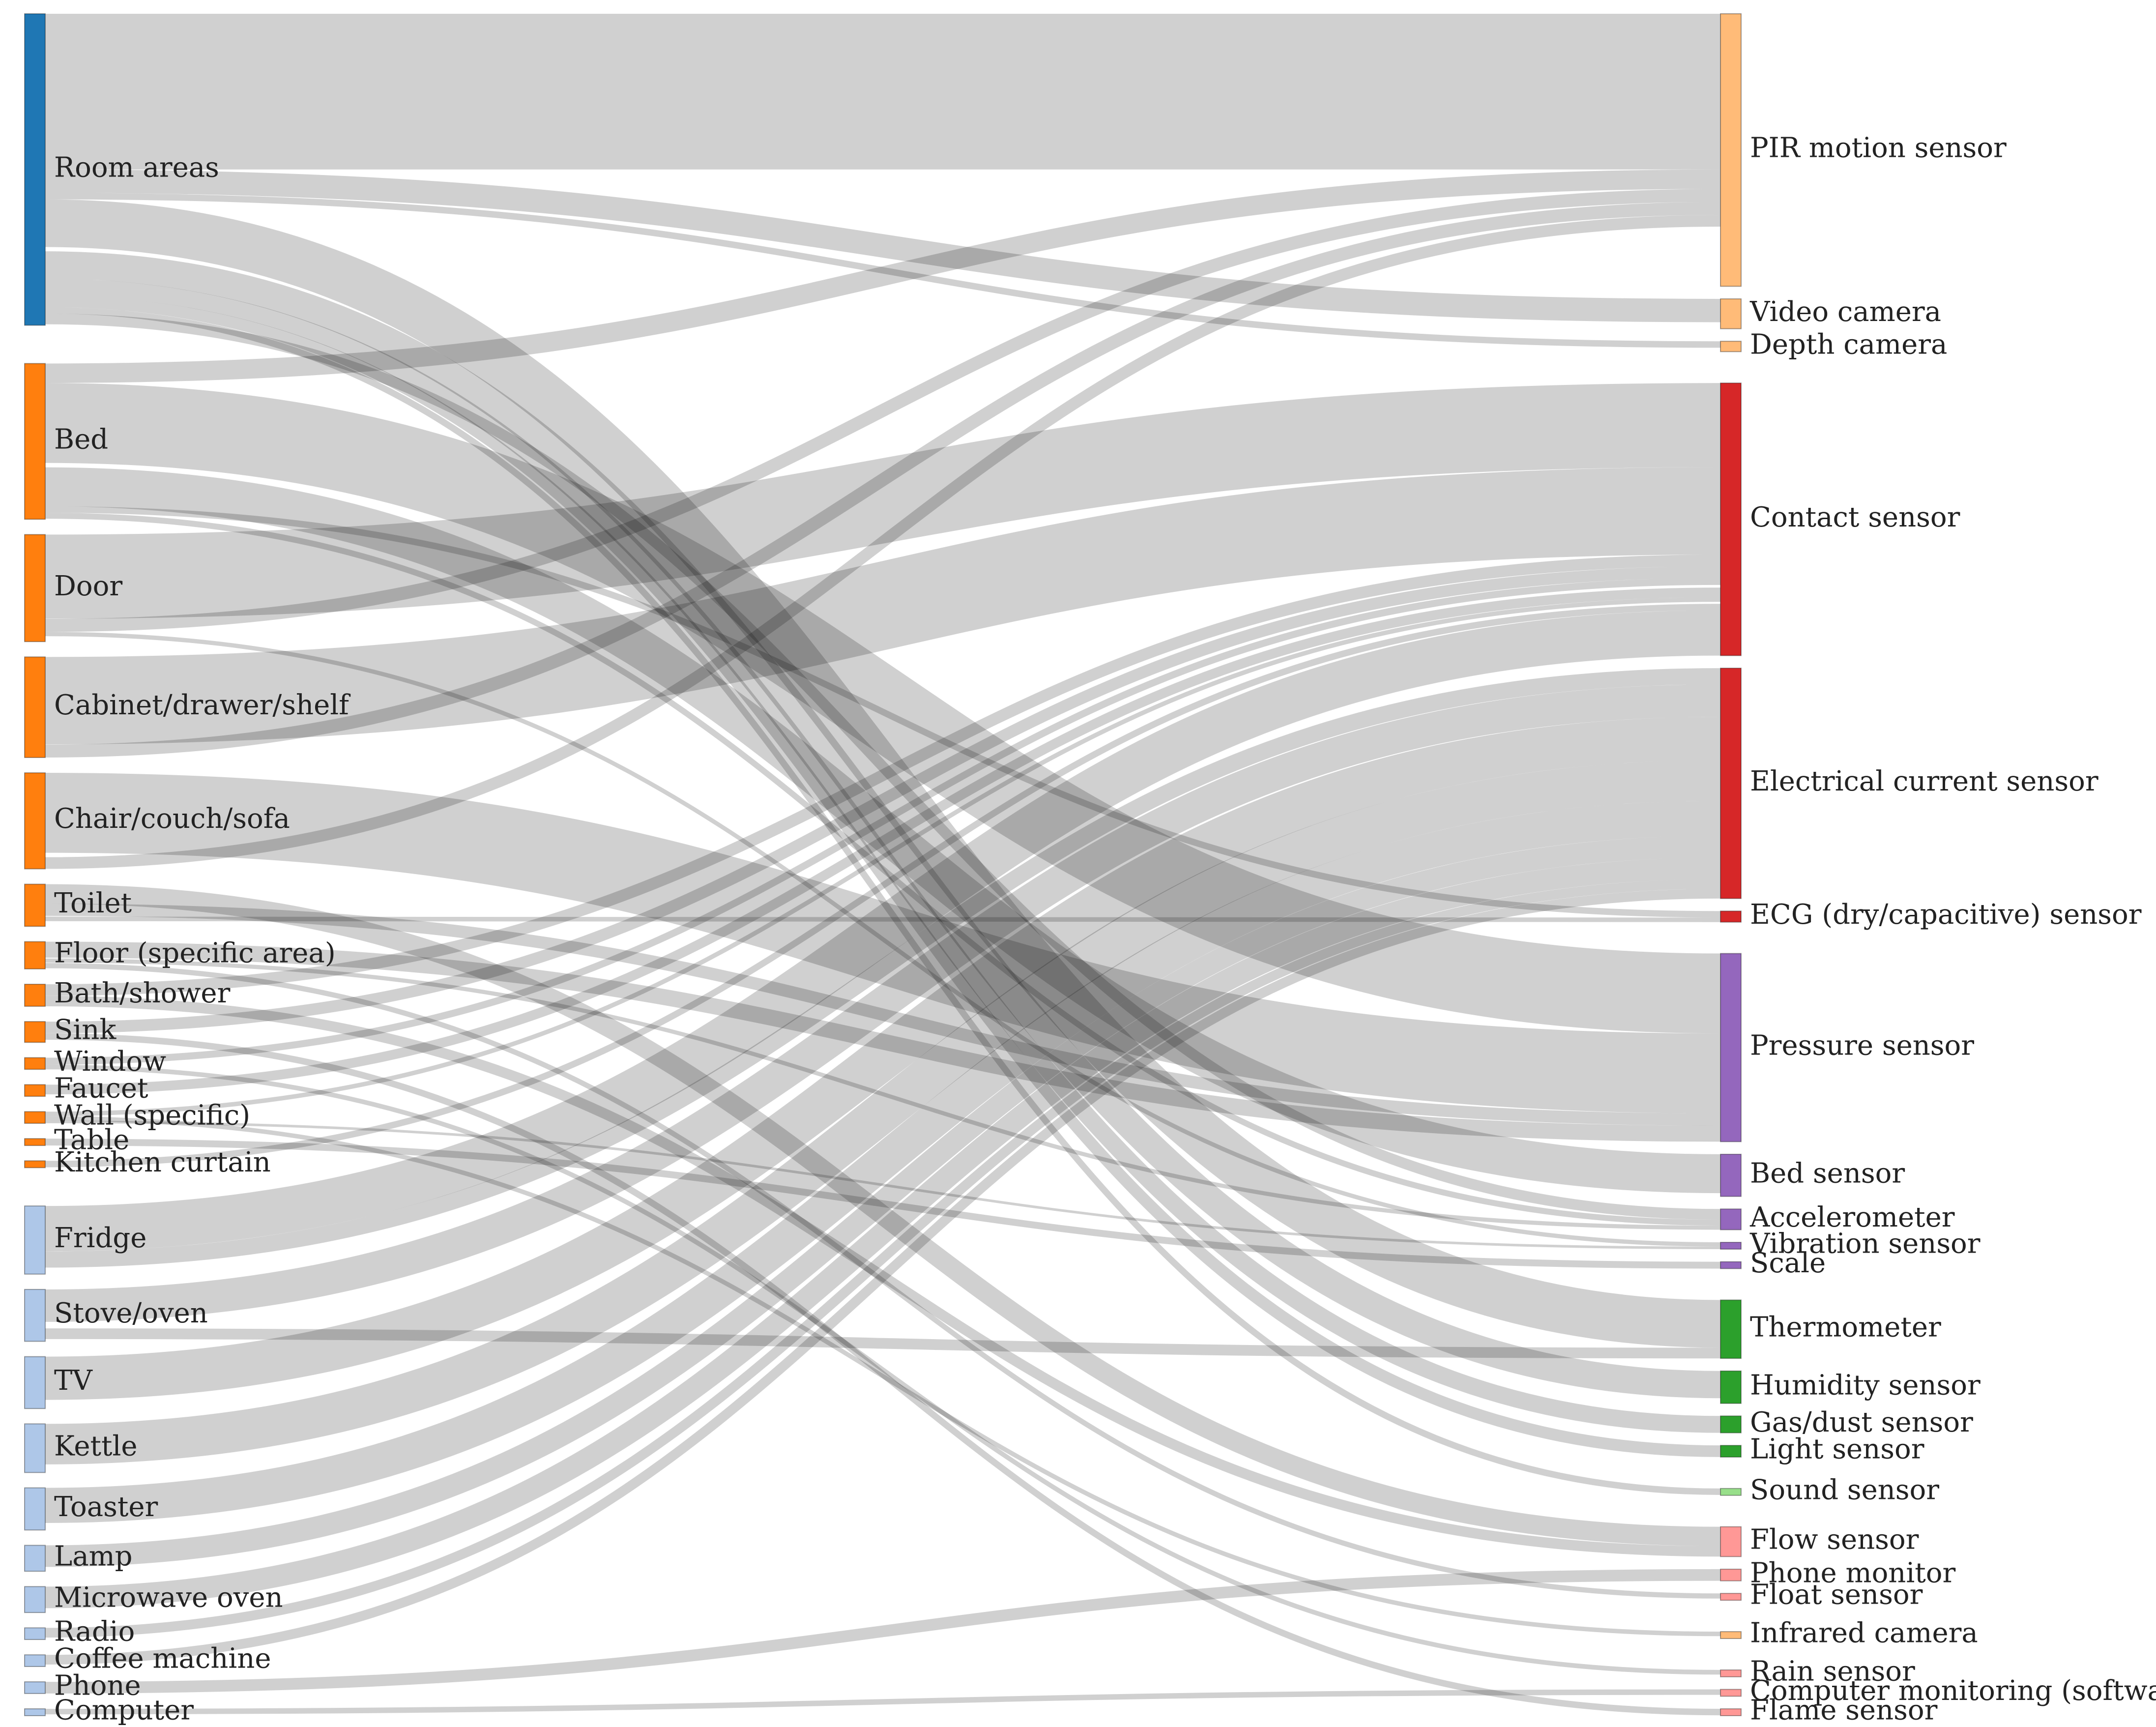 The height and width of the screenshot is (1727, 2156). Describe the element at coordinates (1849, 344) in the screenshot. I see `sankey-label-depth: Depth camera` at that location.